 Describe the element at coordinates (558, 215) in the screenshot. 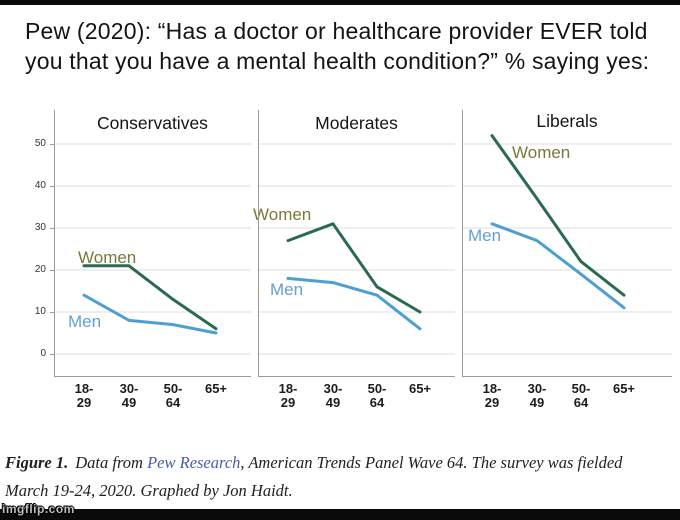

I see `line-women-liberals` at that location.